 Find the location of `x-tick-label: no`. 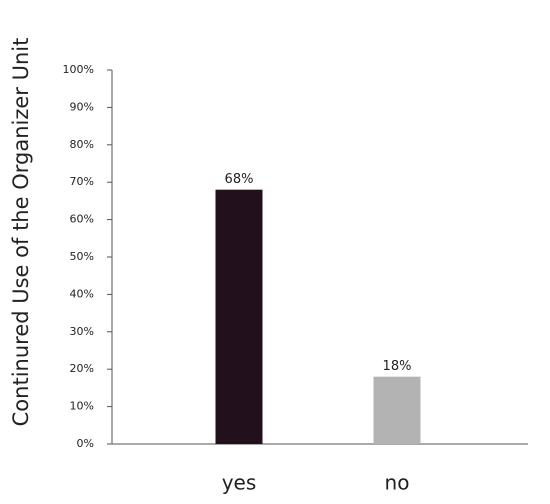

x-tick-label: no is located at coordinates (397, 483).